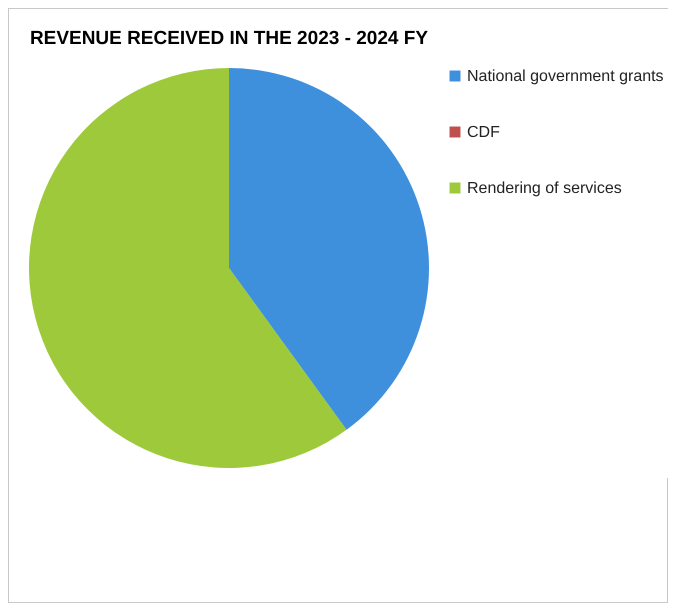 The width and height of the screenshot is (680, 613). Describe the element at coordinates (229, 38) in the screenshot. I see `chart-title: REVENUE RECEIVED IN THE 2023 - 2024 FY` at that location.